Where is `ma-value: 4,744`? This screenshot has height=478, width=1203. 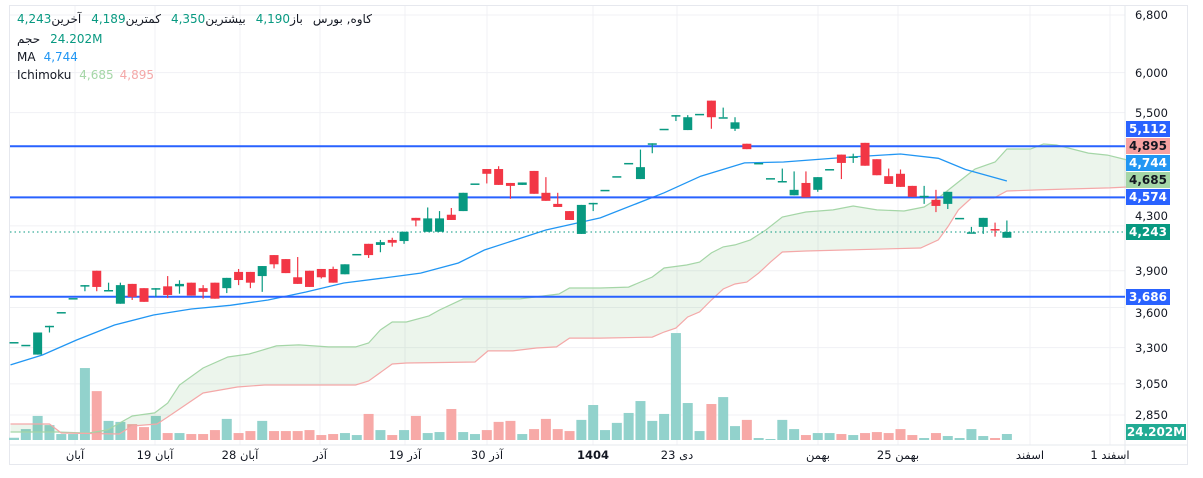 ma-value: 4,744 is located at coordinates (60, 57).